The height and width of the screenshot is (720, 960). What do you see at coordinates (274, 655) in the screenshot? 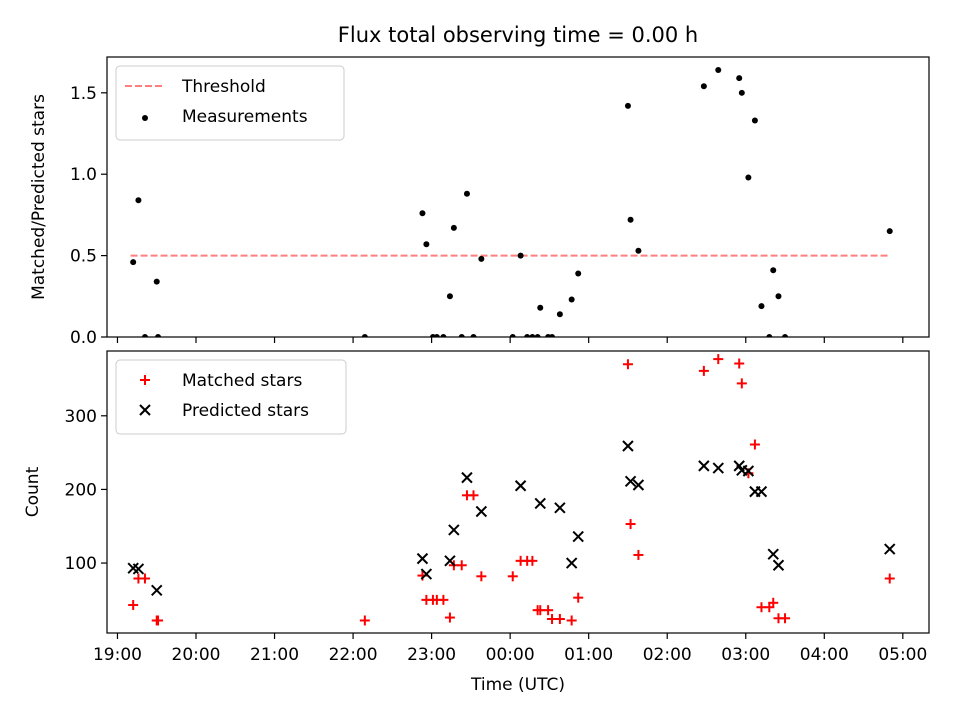
I see `x-tick-label: 21:00` at bounding box center [274, 655].